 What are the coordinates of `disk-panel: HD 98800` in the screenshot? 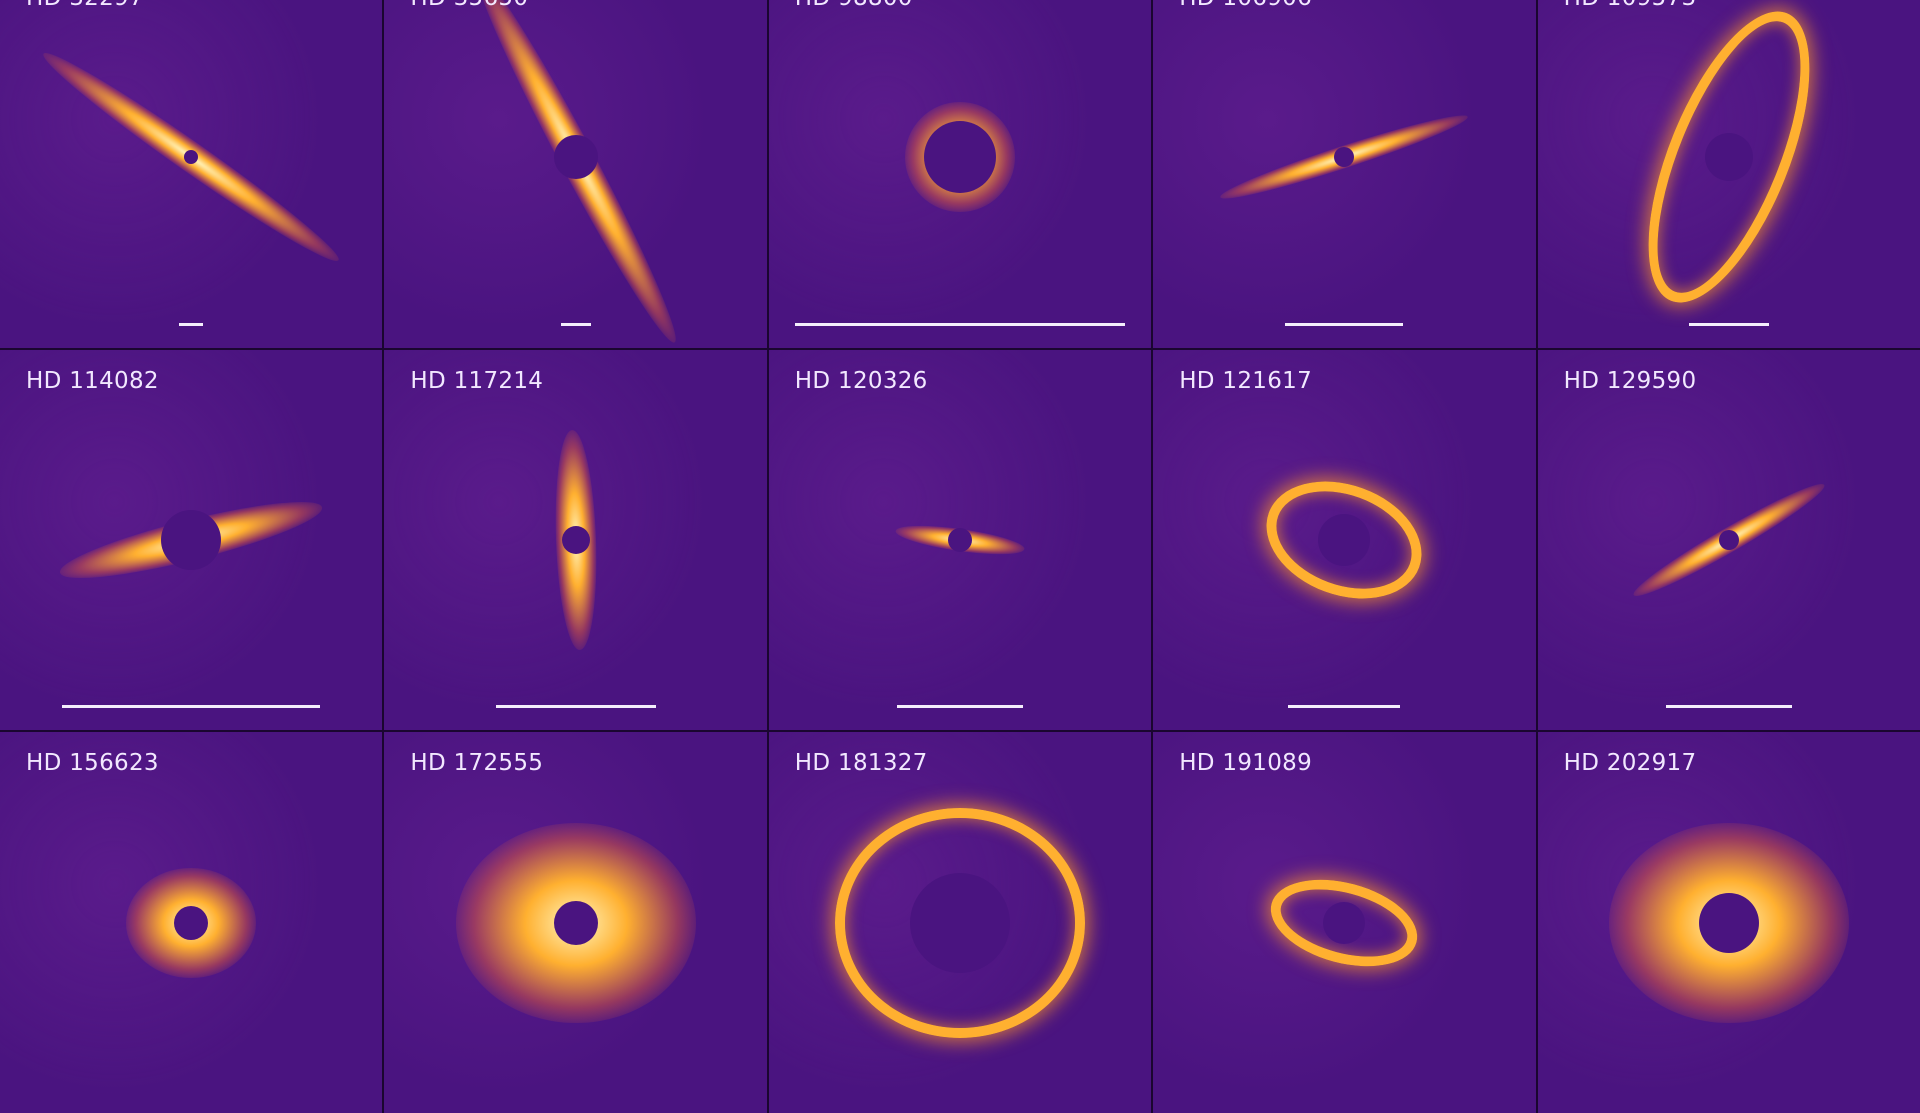 It's located at (960, 174).